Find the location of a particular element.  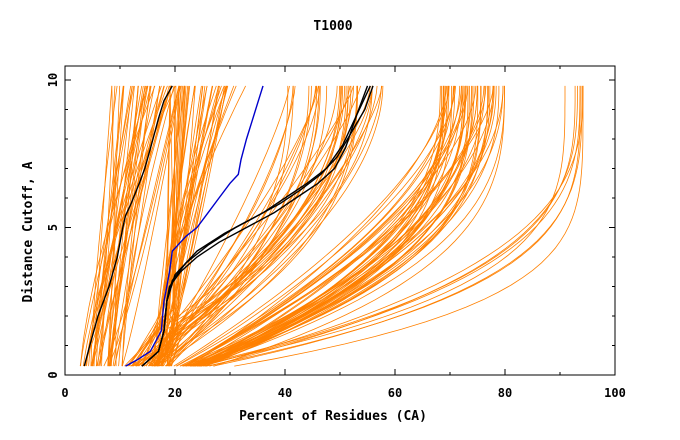

chart-title: T1000 is located at coordinates (332, 26).